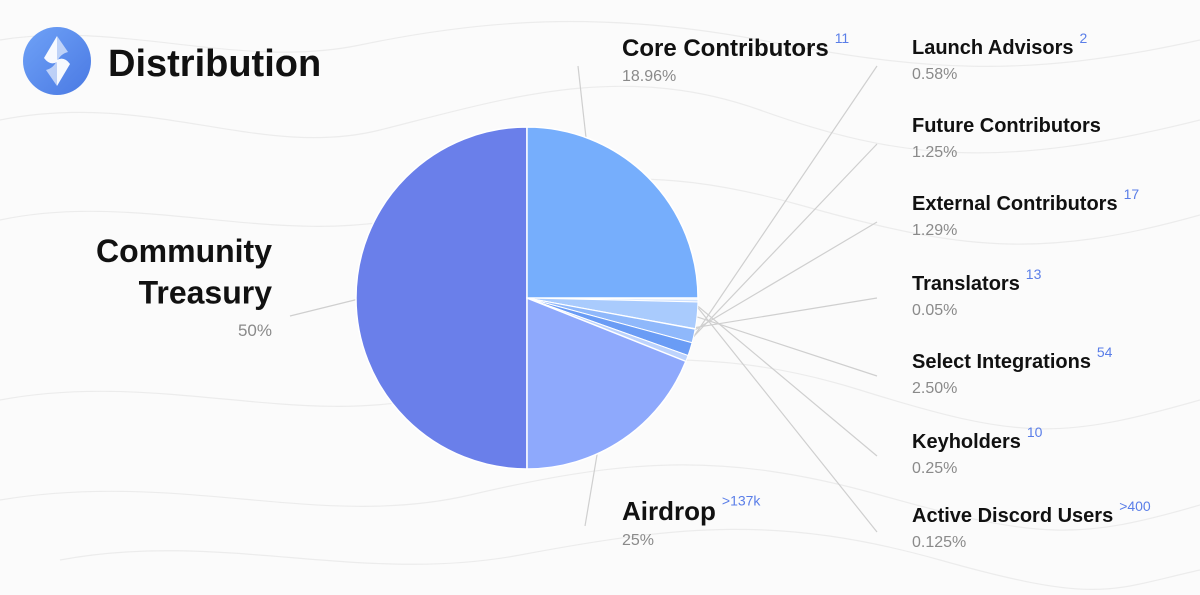 This screenshot has width=1200, height=595. Describe the element at coordinates (649, 76) in the screenshot. I see `slice-percent-core-contributors: 18.96%` at that location.